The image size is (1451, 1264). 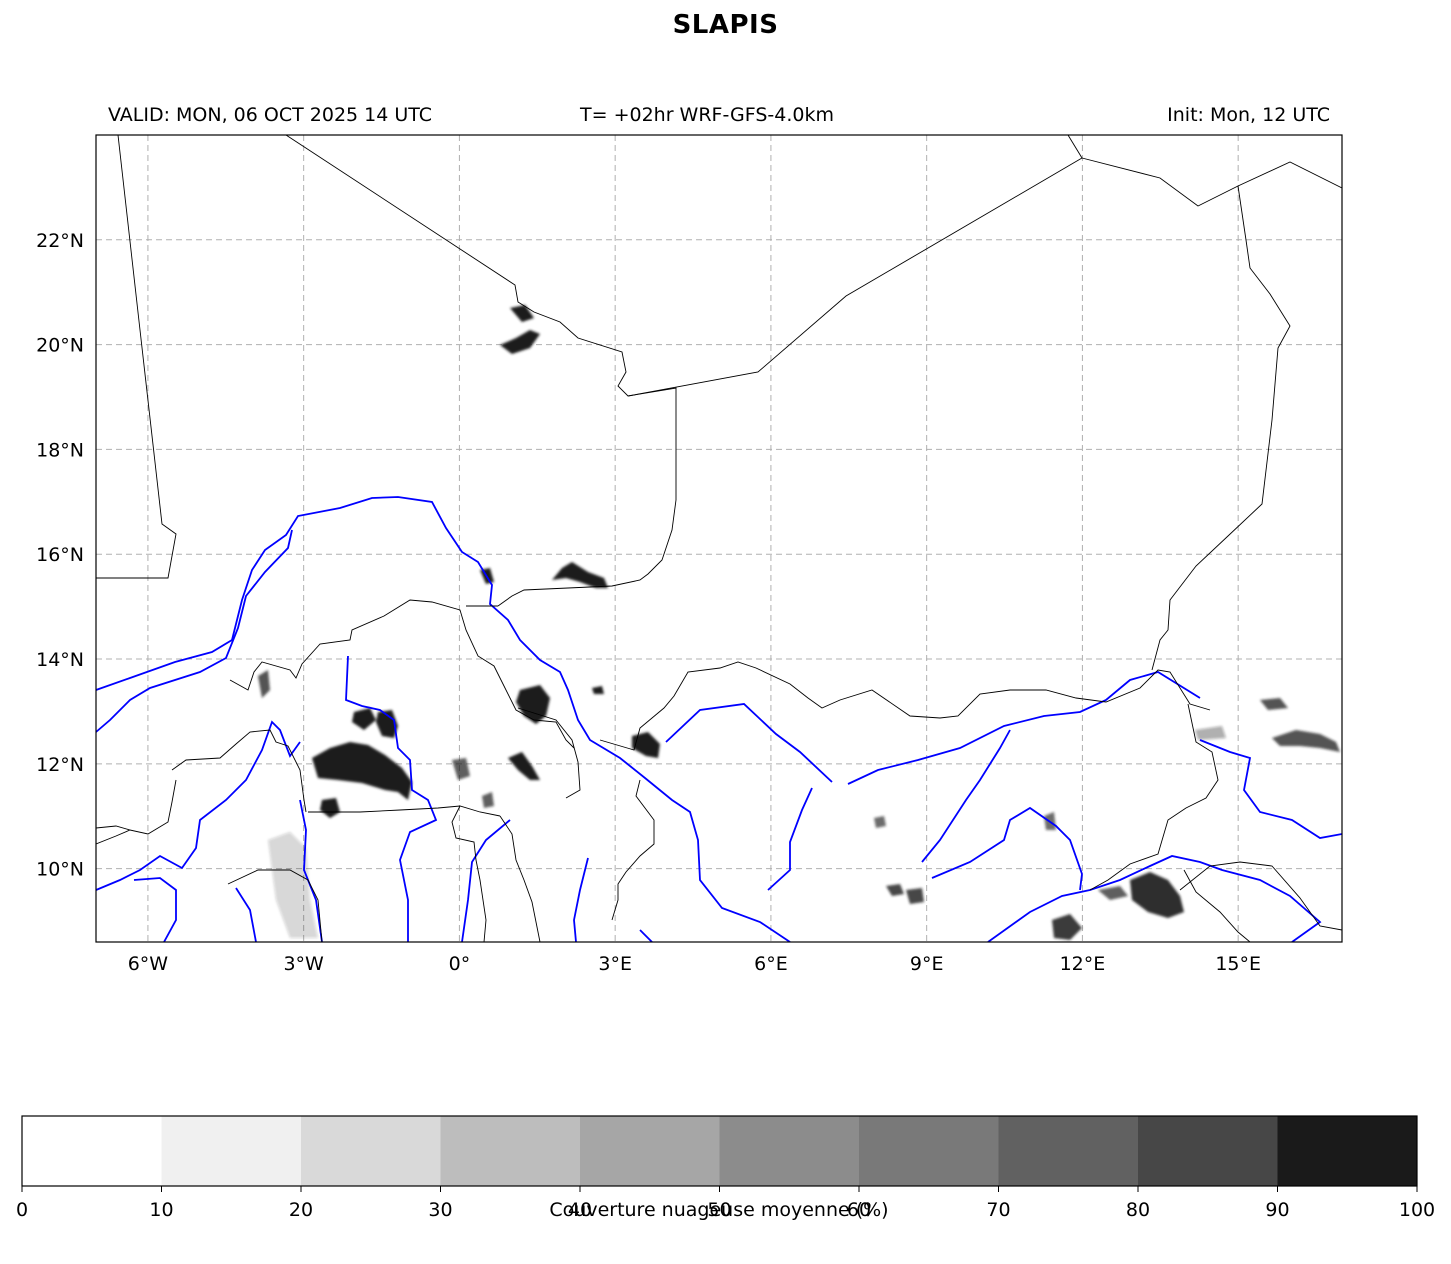 I want to click on sokoto-river, so click(x=966, y=796).